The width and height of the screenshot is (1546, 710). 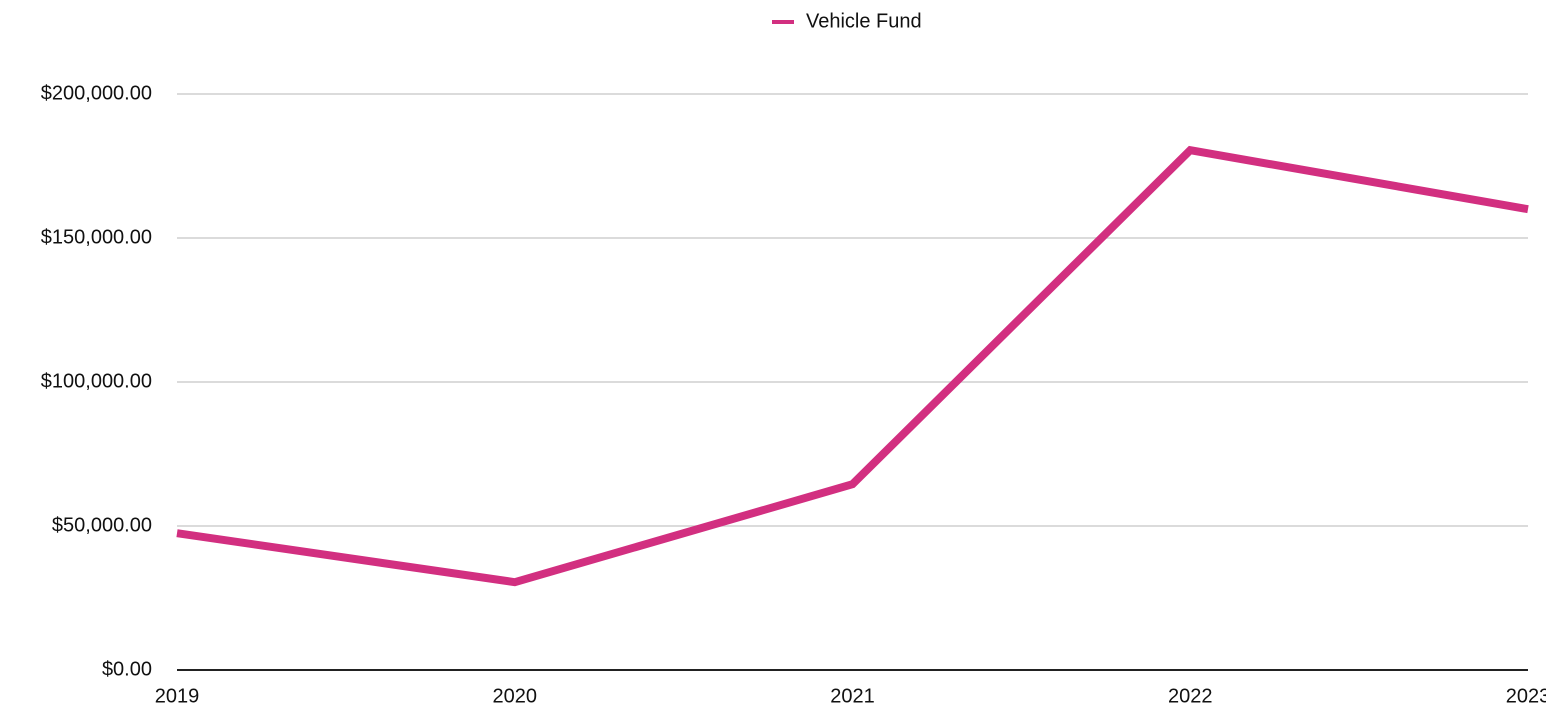 What do you see at coordinates (96, 381) in the screenshot?
I see `y-tick-label: $100,000.00` at bounding box center [96, 381].